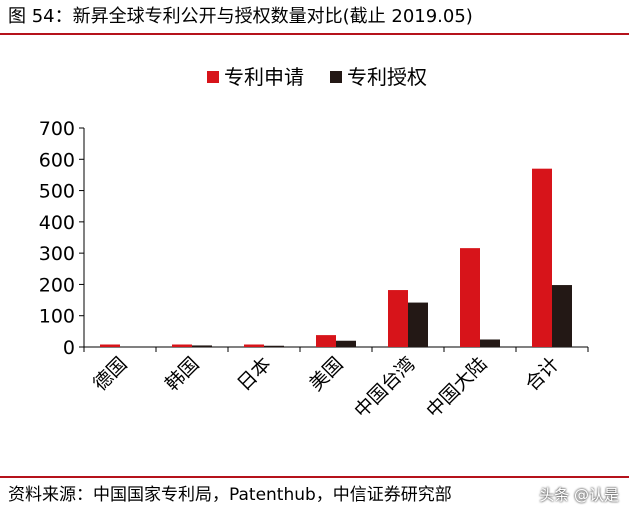 The height and width of the screenshot is (514, 629). Describe the element at coordinates (314, 477) in the screenshot. I see `bottom-rule` at that location.